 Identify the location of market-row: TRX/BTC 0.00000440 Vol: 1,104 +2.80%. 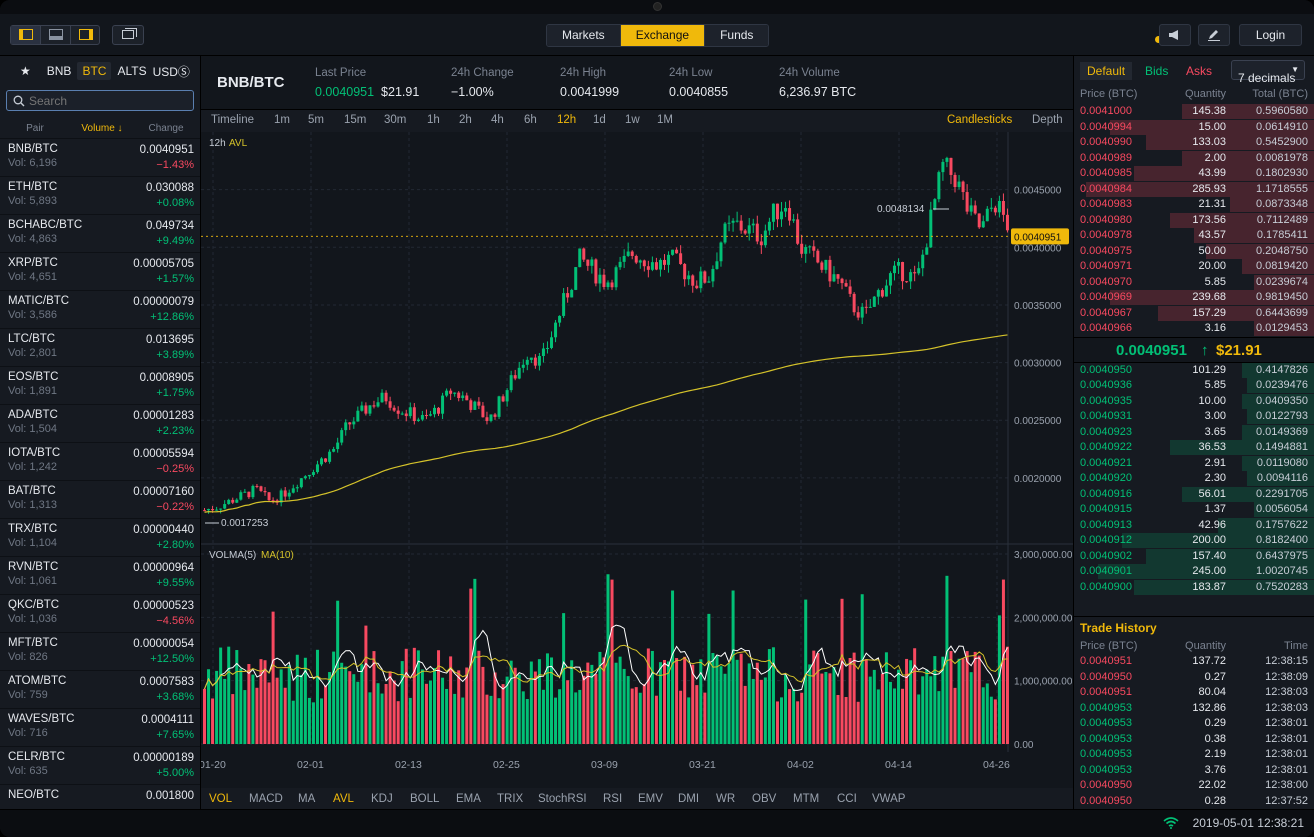
(100, 538).